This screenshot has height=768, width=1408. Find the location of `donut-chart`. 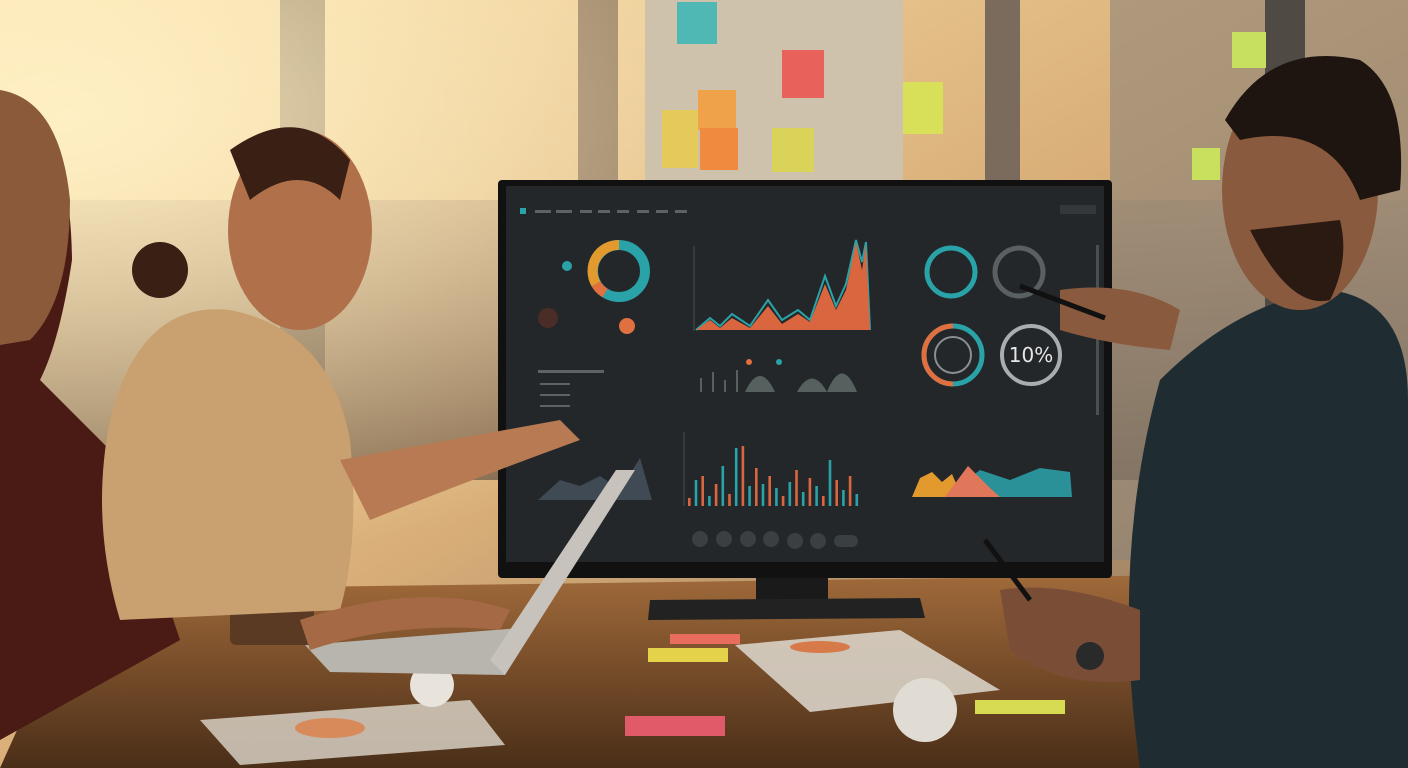

donut-chart is located at coordinates (618, 270).